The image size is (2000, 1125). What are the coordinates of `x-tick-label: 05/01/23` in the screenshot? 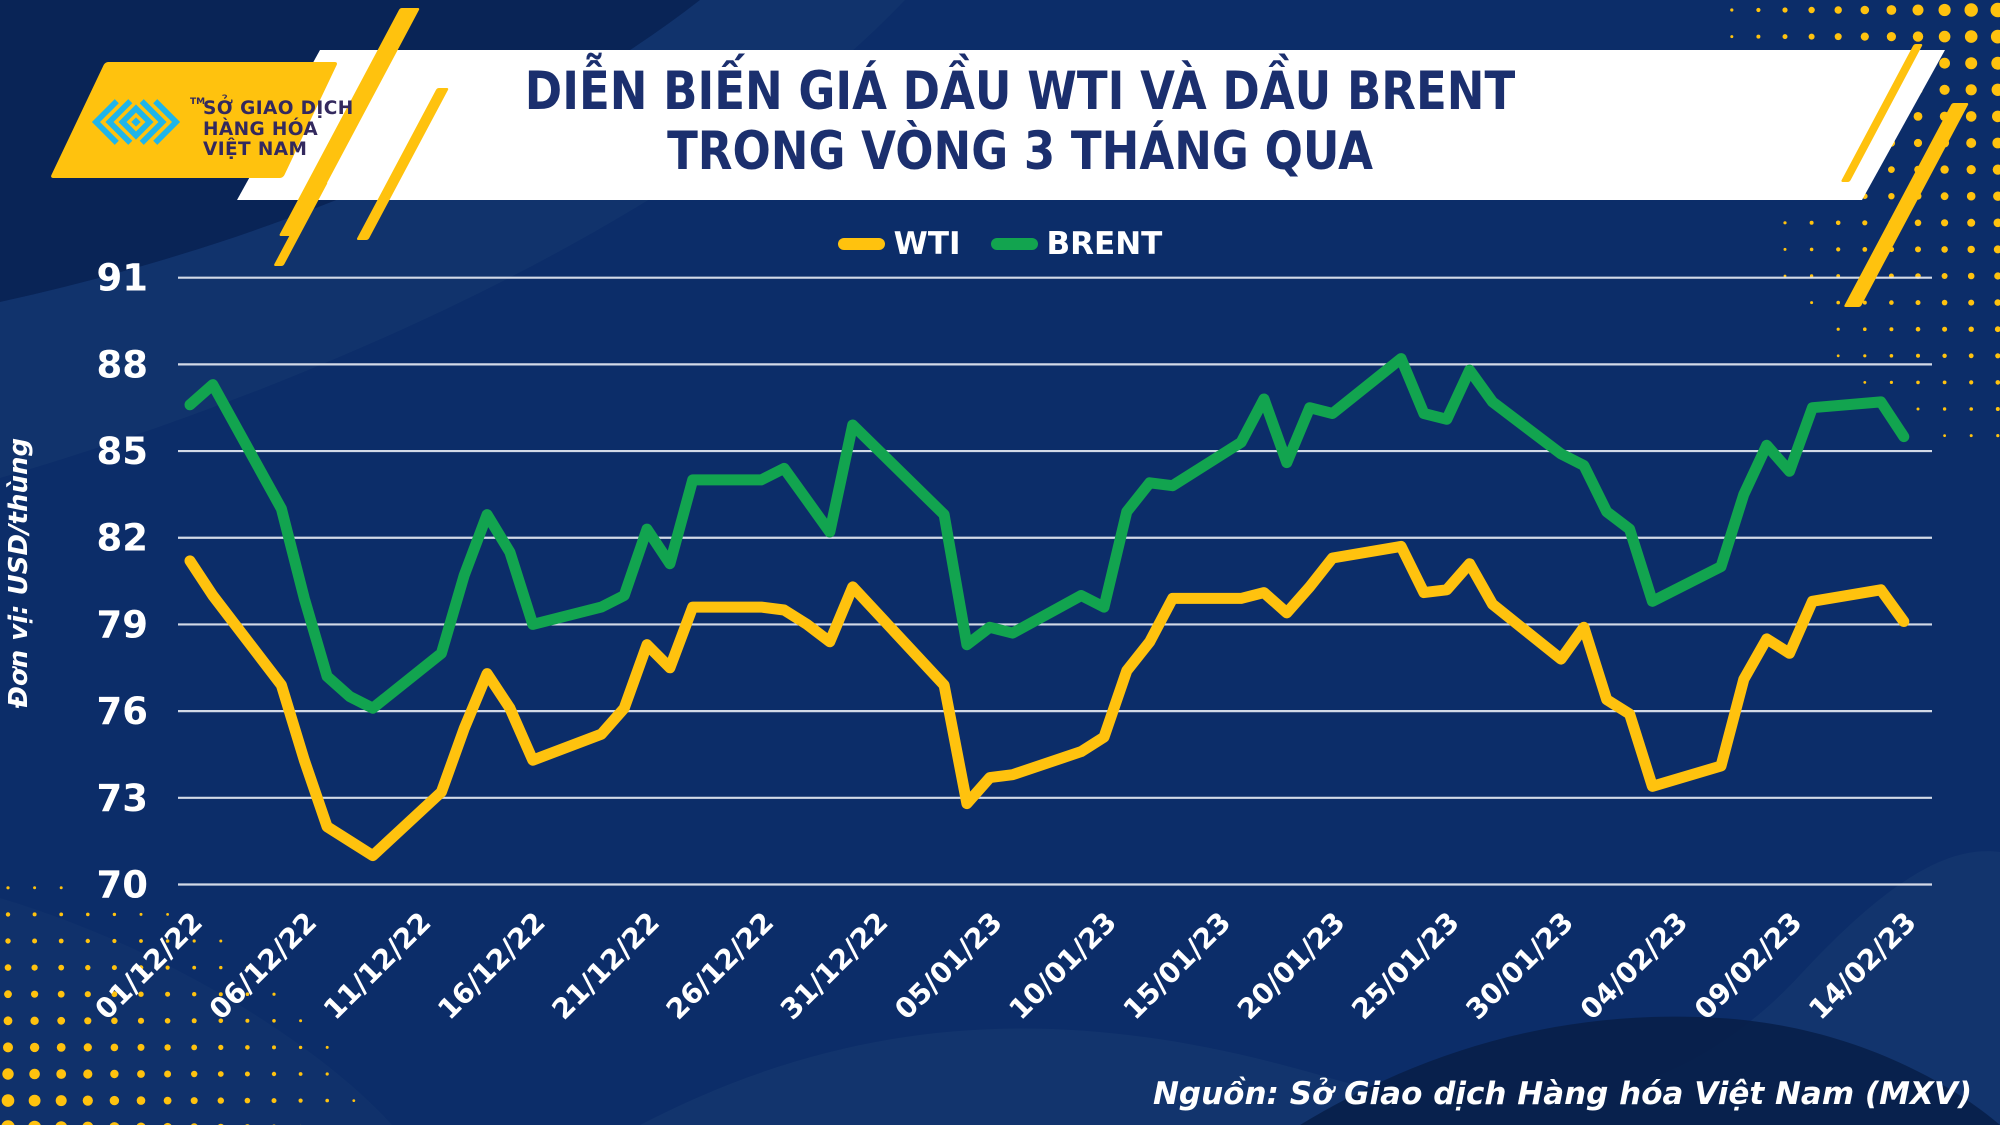 It's located at (948, 966).